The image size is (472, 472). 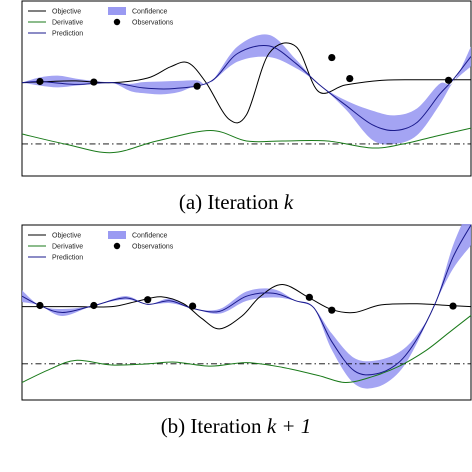 I want to click on caption-b: (b) Iteration k + 1, so click(x=236, y=426).